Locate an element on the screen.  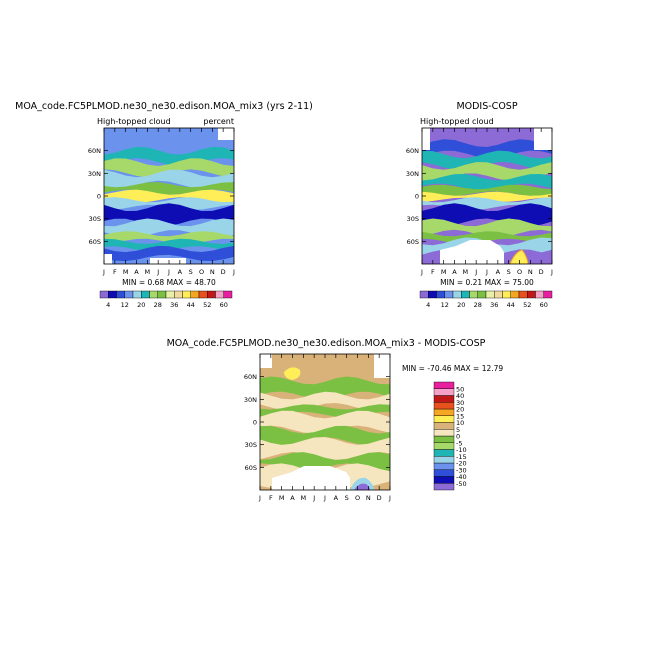
stats: MIN = -70.46 MAX = 12.79 is located at coordinates (452, 368).